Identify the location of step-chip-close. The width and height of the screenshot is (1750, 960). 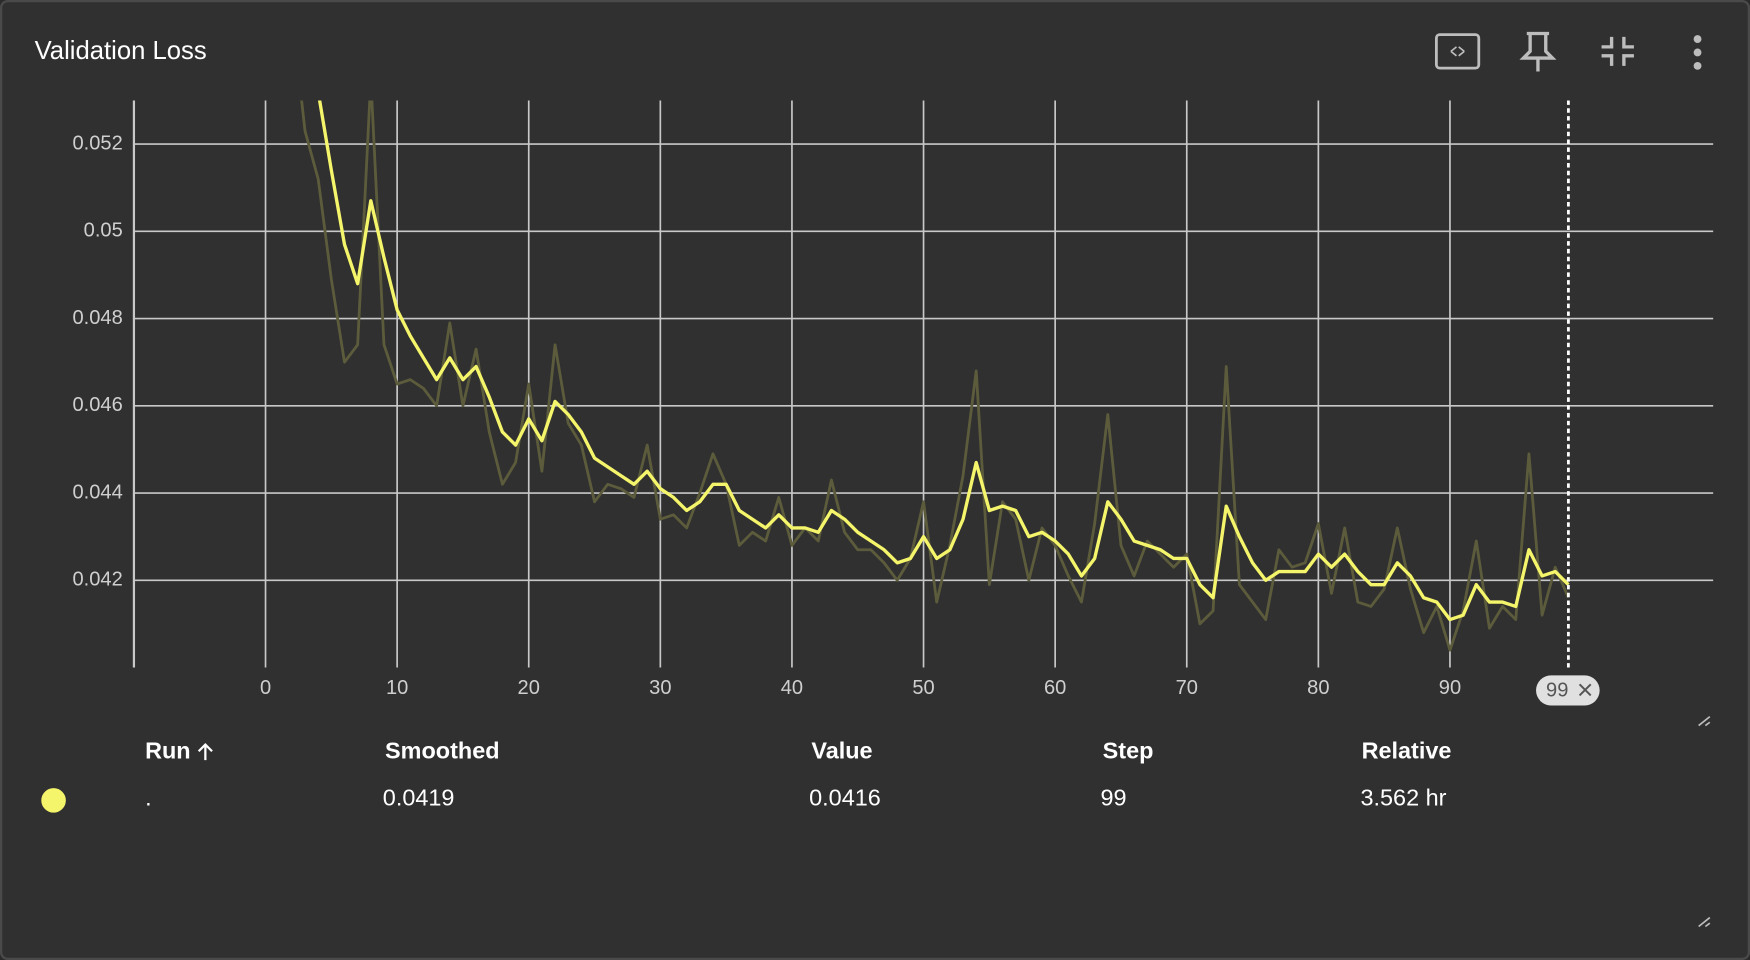
(1585, 690).